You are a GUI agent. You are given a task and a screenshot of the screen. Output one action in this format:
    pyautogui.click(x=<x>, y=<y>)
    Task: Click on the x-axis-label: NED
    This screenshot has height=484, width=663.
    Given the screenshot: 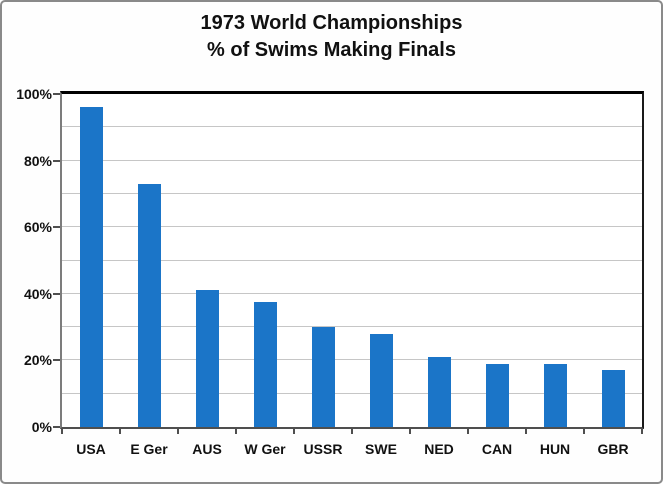 What is the action you would take?
    pyautogui.click(x=439, y=449)
    